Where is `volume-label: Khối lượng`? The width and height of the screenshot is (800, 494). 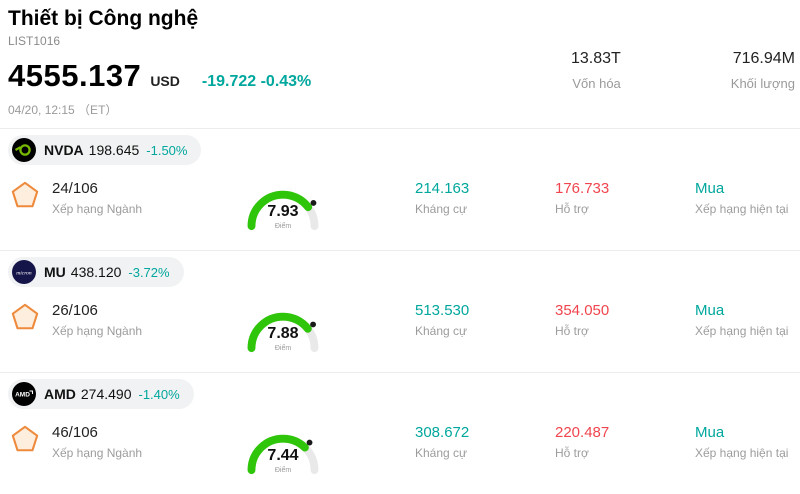
volume-label: Khối lượng is located at coordinates (762, 83).